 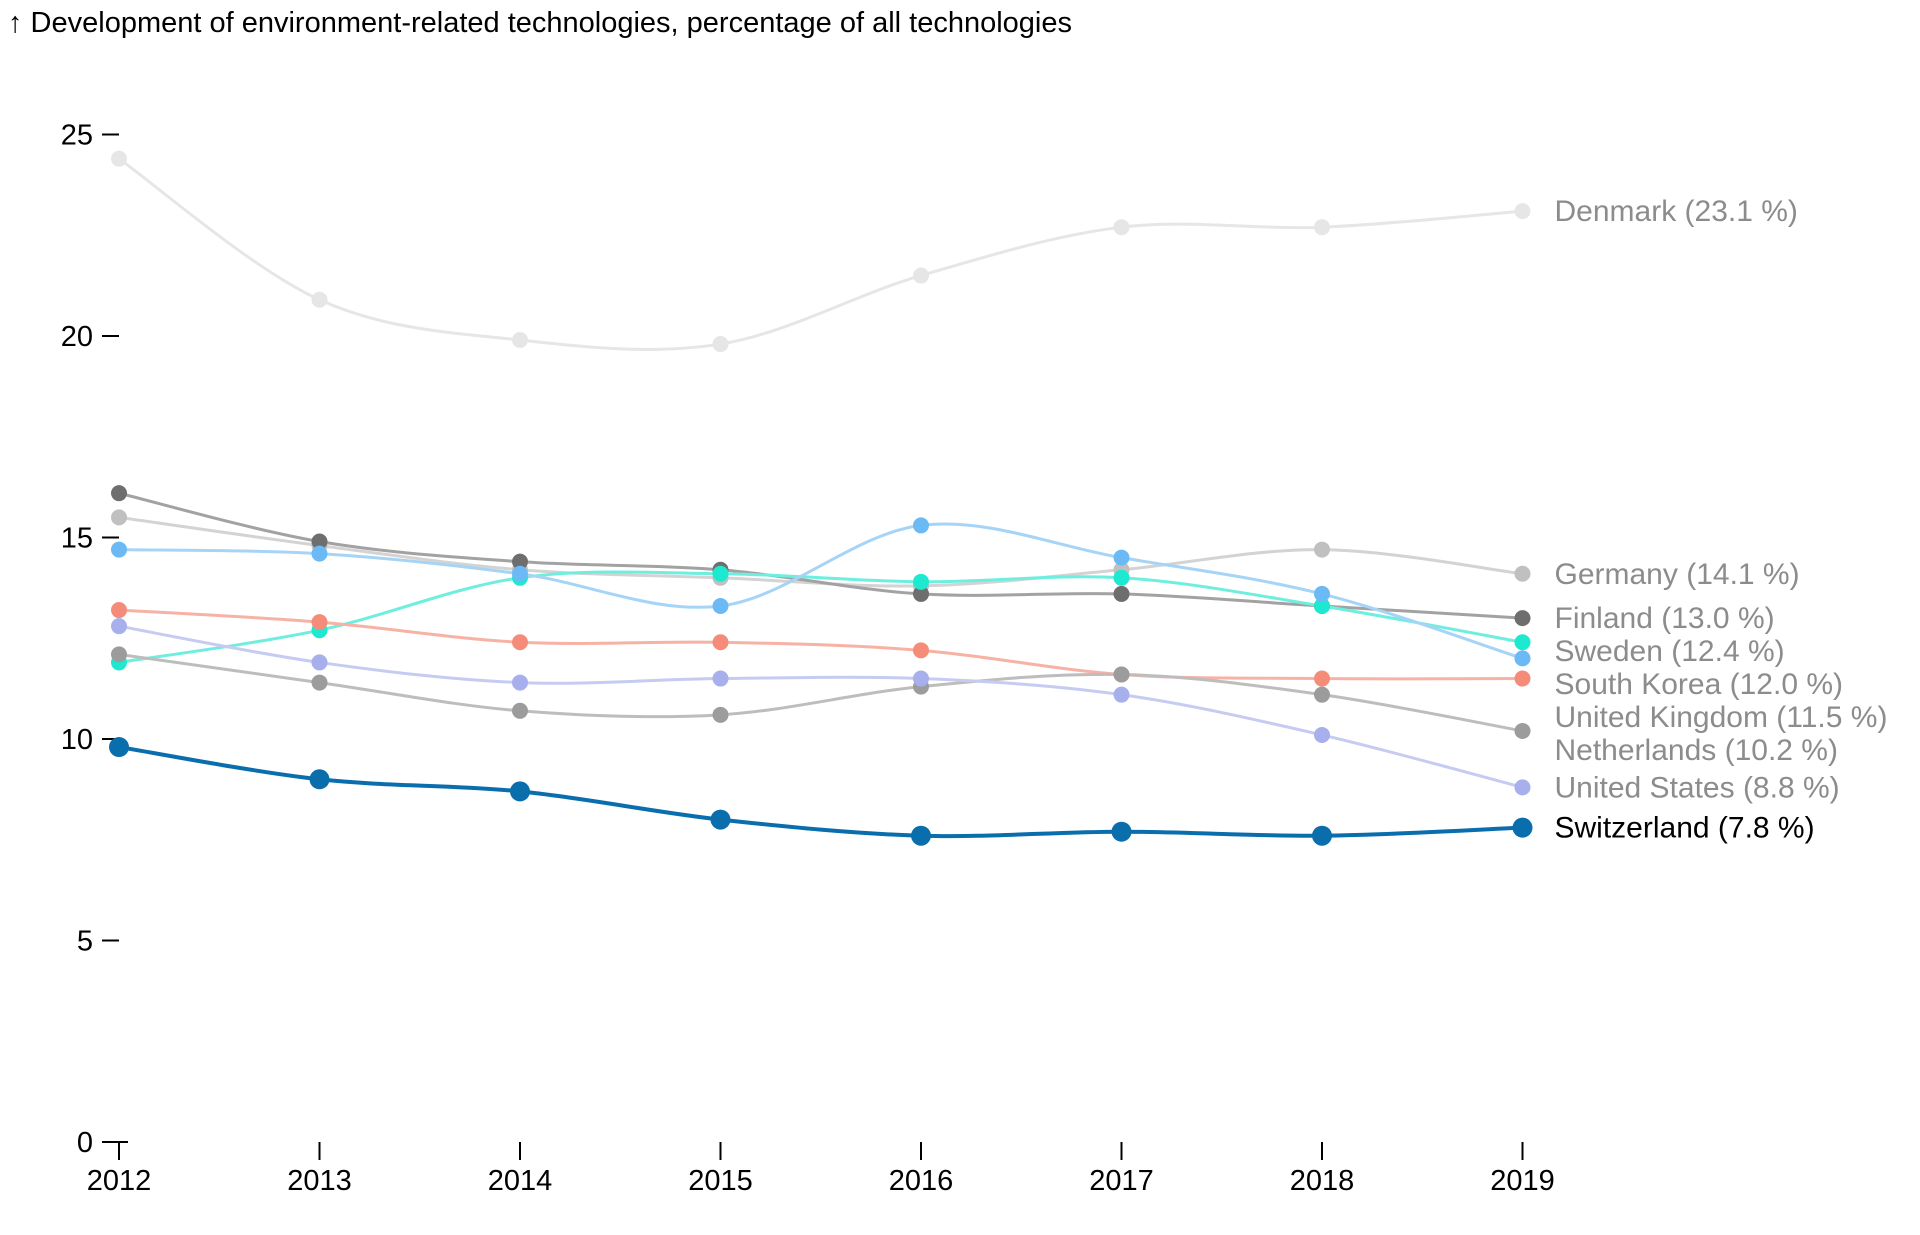 I want to click on data-point-sweden-2019, so click(x=1522, y=642).